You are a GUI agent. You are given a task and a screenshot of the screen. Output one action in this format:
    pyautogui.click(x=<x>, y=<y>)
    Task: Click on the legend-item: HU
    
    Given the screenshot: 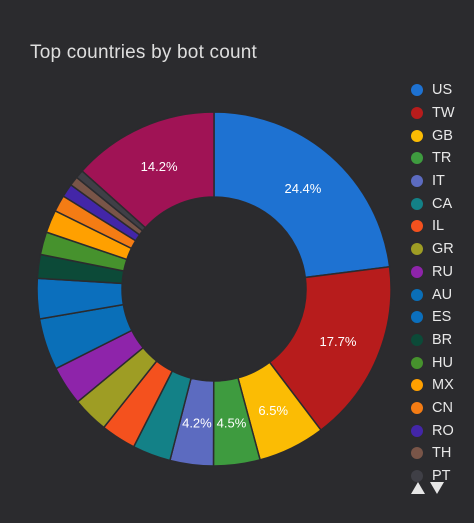 What is the action you would take?
    pyautogui.click(x=433, y=362)
    